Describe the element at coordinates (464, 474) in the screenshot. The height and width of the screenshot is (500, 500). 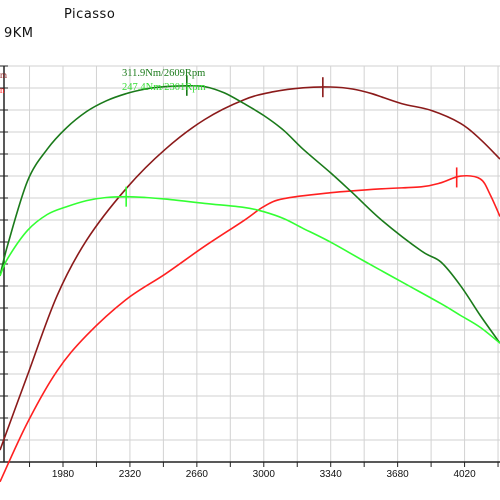
I see `x-tick-label: 4020` at that location.